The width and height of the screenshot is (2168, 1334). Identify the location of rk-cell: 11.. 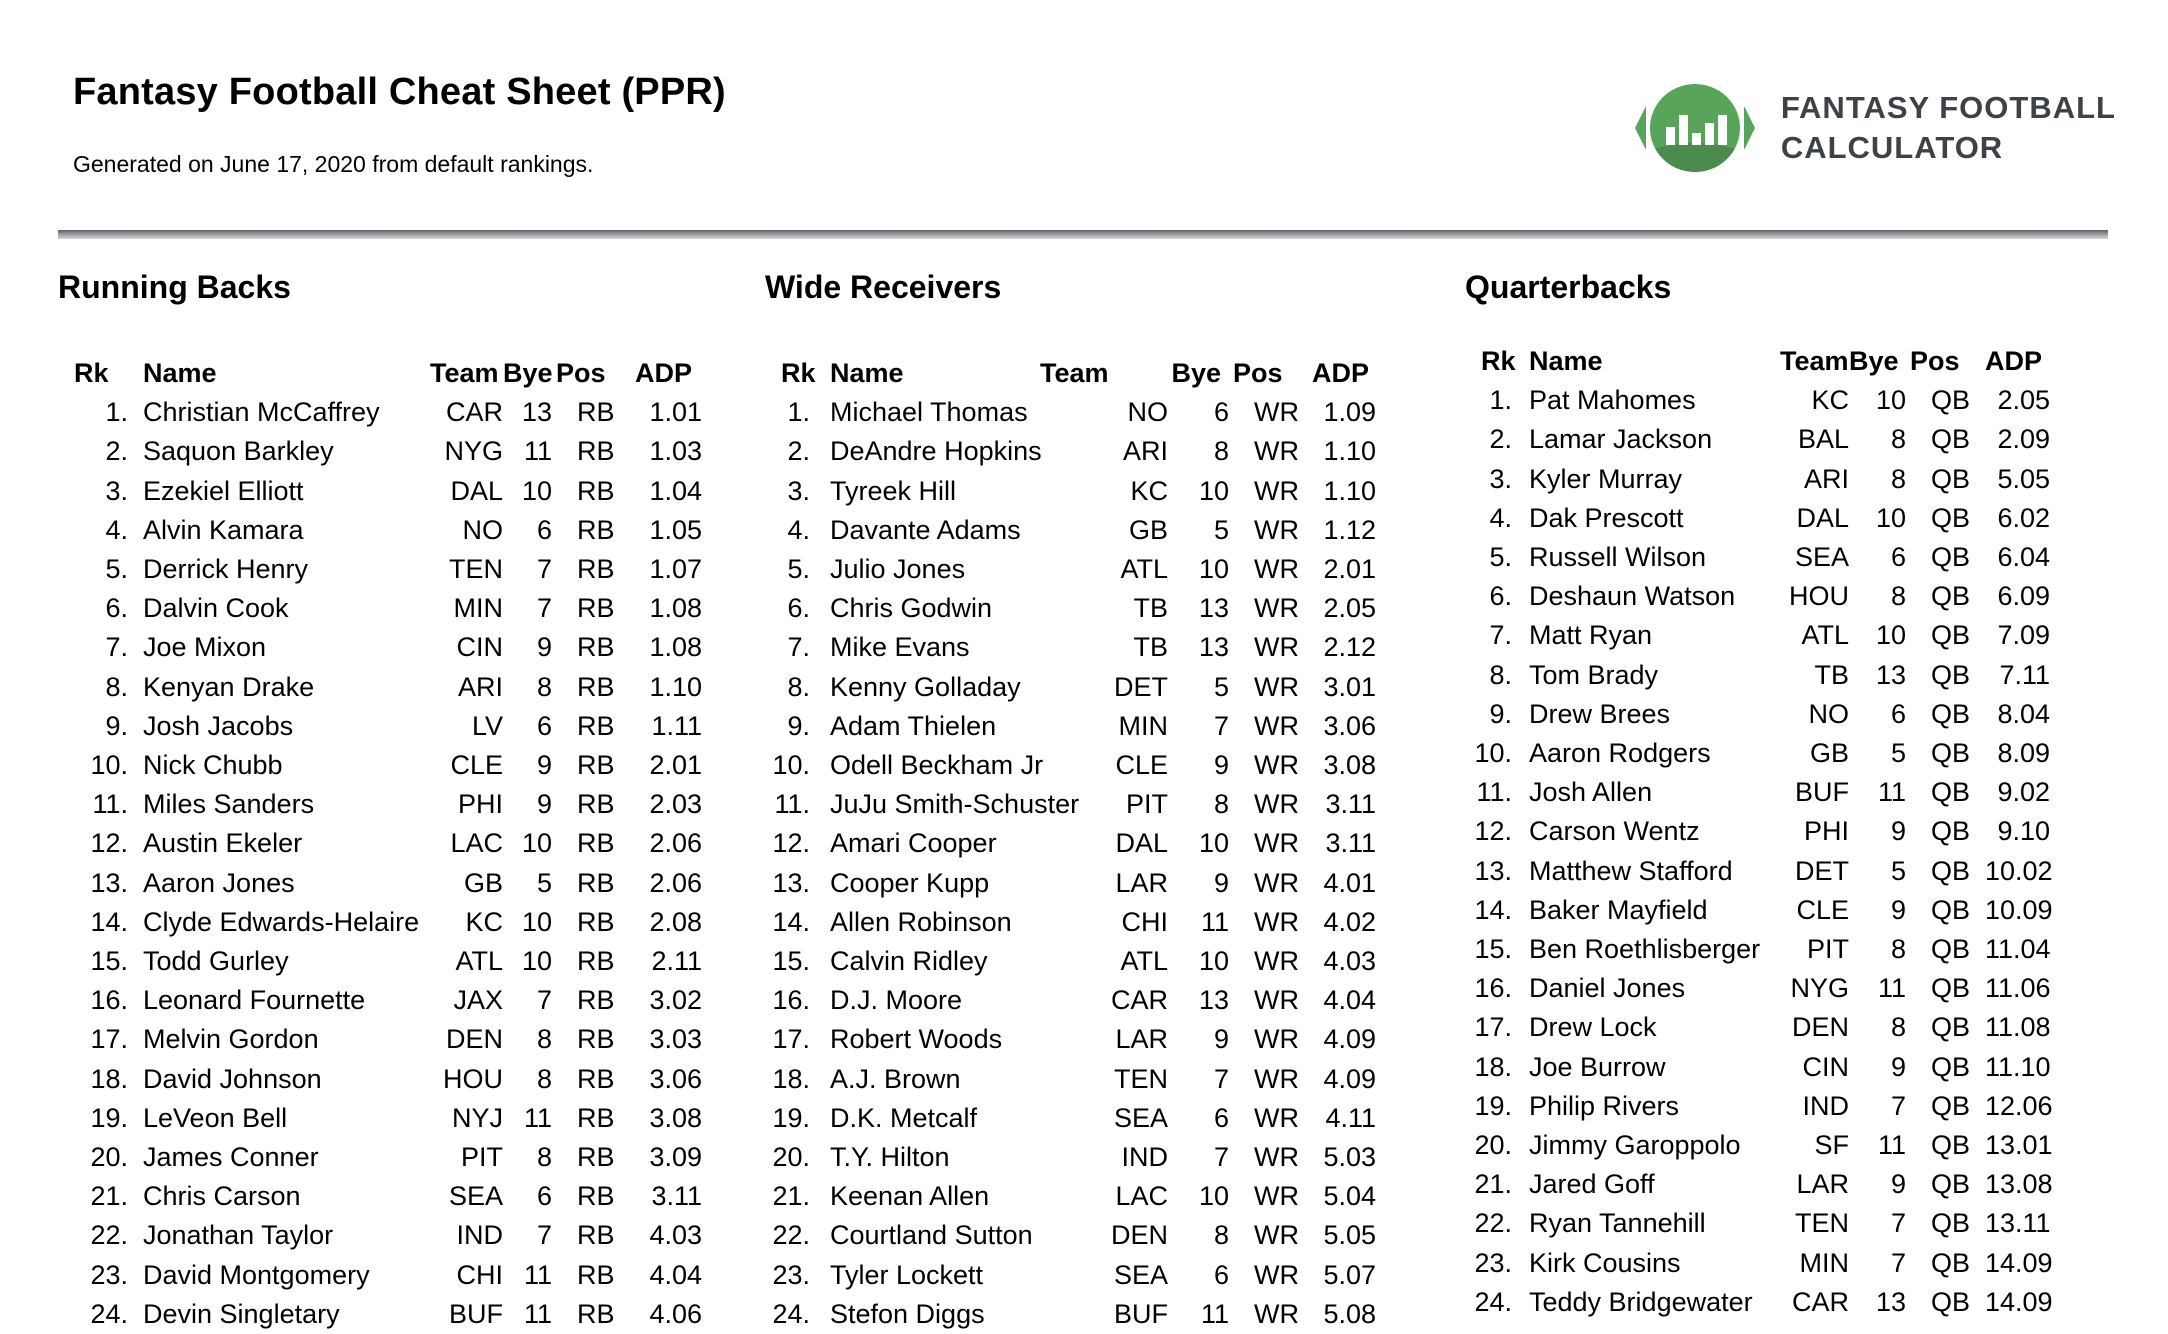
(792, 804).